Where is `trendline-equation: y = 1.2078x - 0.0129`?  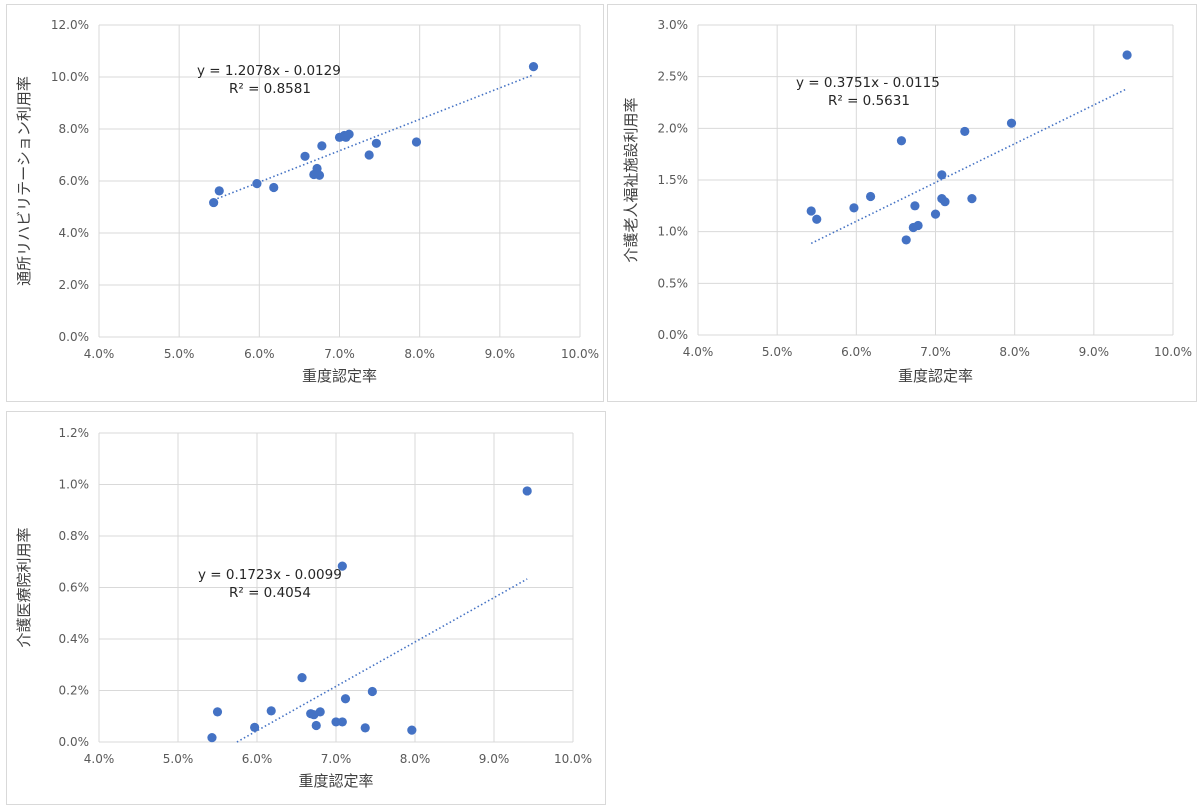 trendline-equation: y = 1.2078x - 0.0129 is located at coordinates (269, 71).